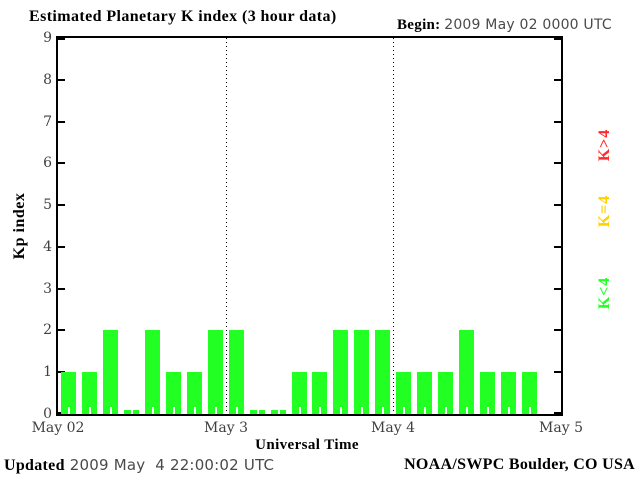 The image size is (640, 480). What do you see at coordinates (561, 428) in the screenshot?
I see `x-tick-label: May 5` at bounding box center [561, 428].